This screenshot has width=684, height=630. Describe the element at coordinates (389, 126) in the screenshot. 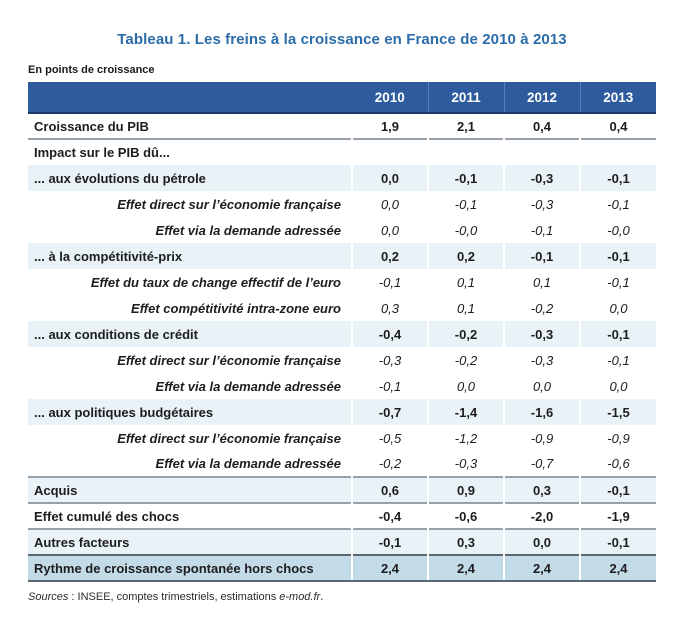

I see `cell-value: 1,9` at that location.